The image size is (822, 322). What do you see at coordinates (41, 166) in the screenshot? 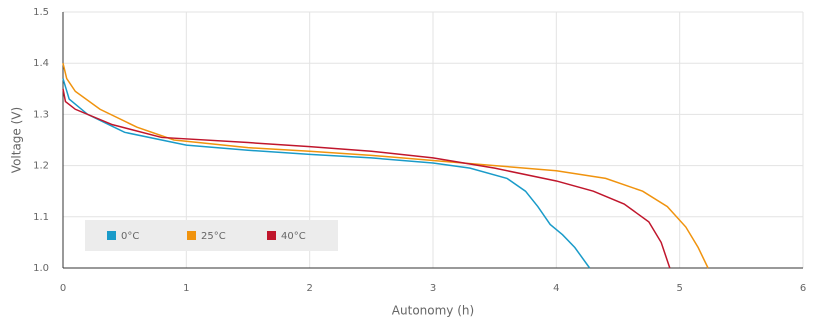
I see `y-tick-label: 1.2` at bounding box center [41, 166].